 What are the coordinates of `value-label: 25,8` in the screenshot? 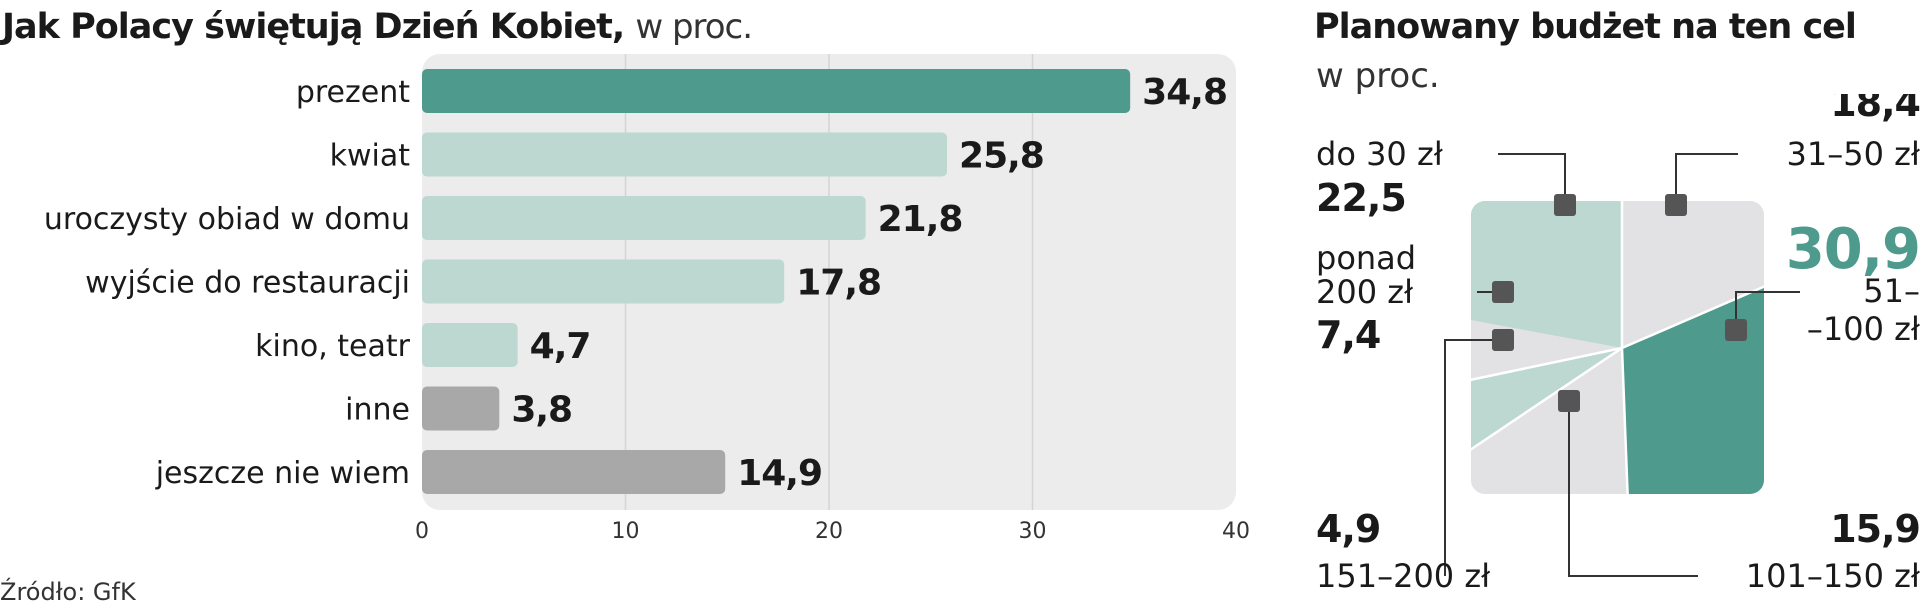 It's located at (1001, 156).